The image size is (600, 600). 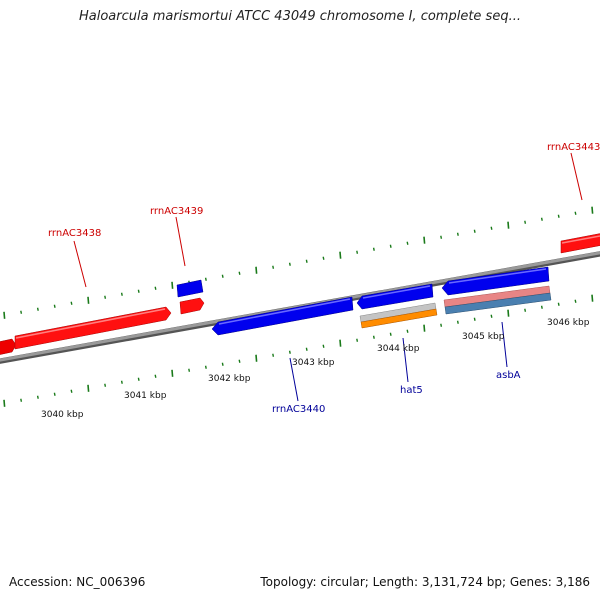 What do you see at coordinates (568, 323) in the screenshot?
I see `kbp-label-3046: 3046 kbp` at bounding box center [568, 323].